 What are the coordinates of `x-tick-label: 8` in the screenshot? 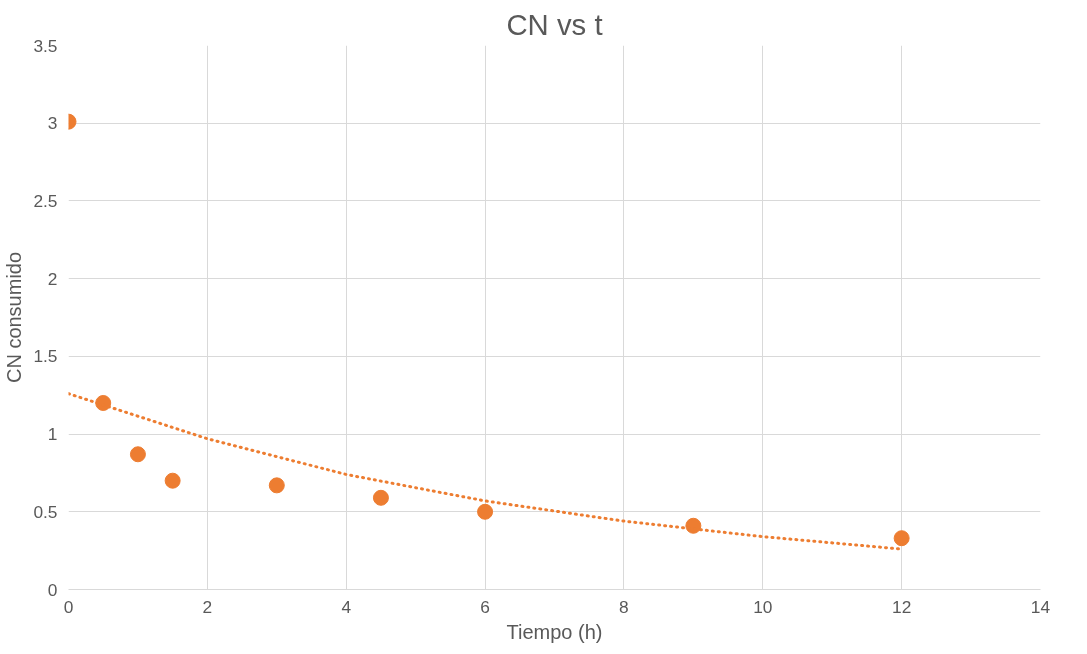 It's located at (624, 606).